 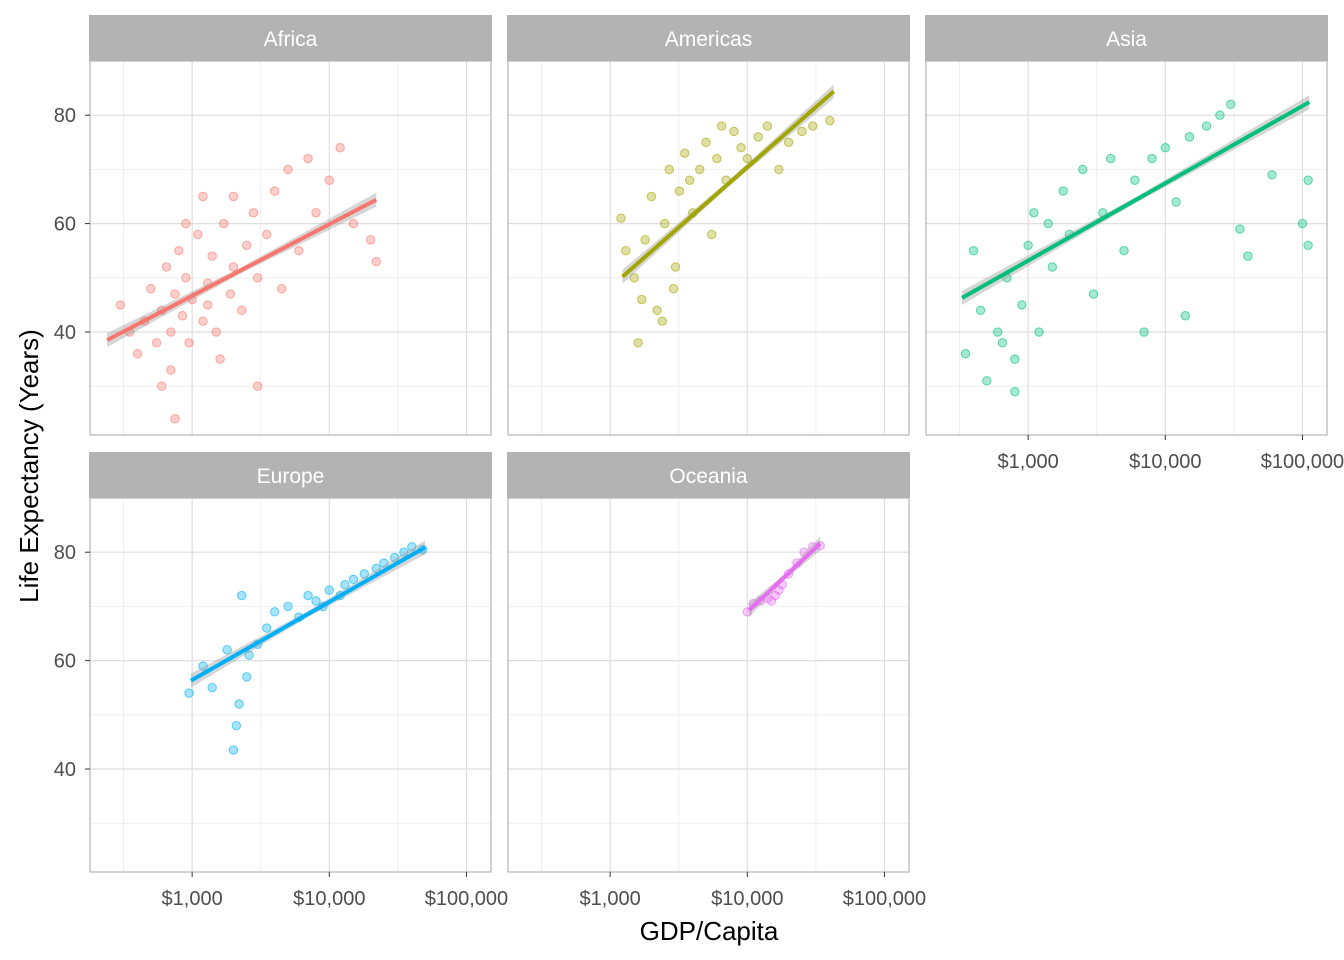 I want to click on trend-line, so click(x=728, y=184).